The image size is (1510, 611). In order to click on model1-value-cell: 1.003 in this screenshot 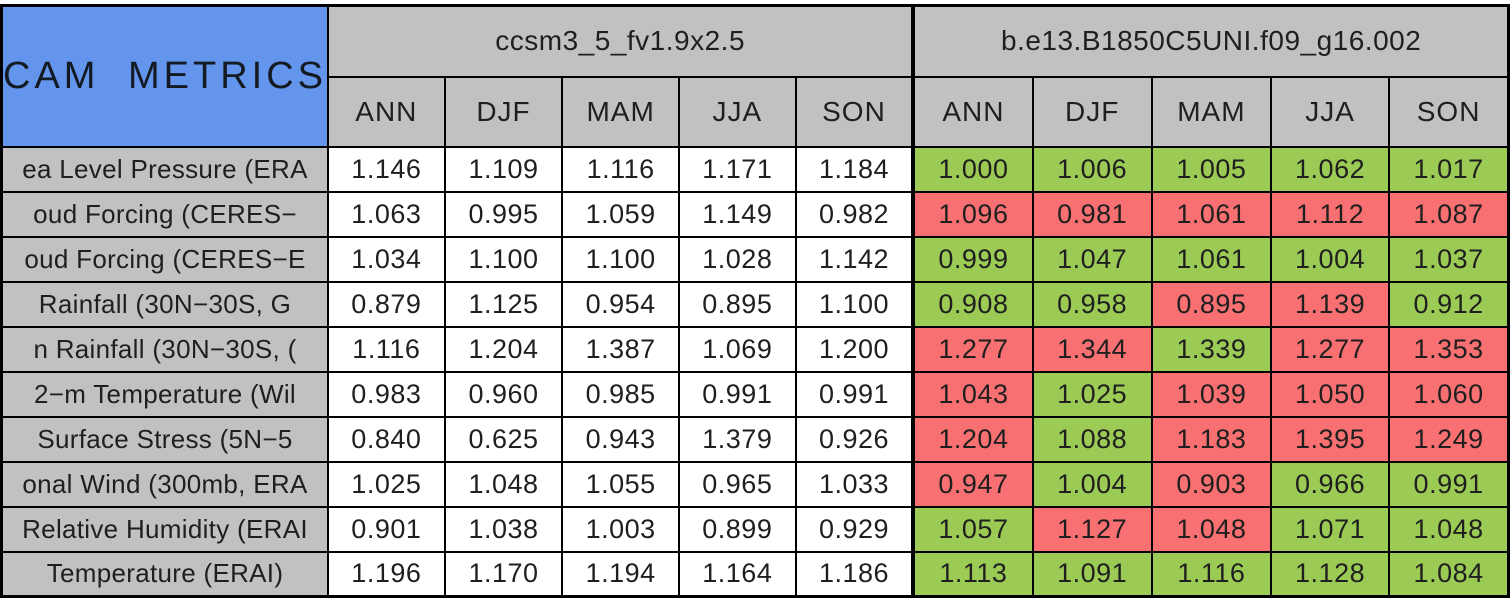, I will do `click(620, 529)`.